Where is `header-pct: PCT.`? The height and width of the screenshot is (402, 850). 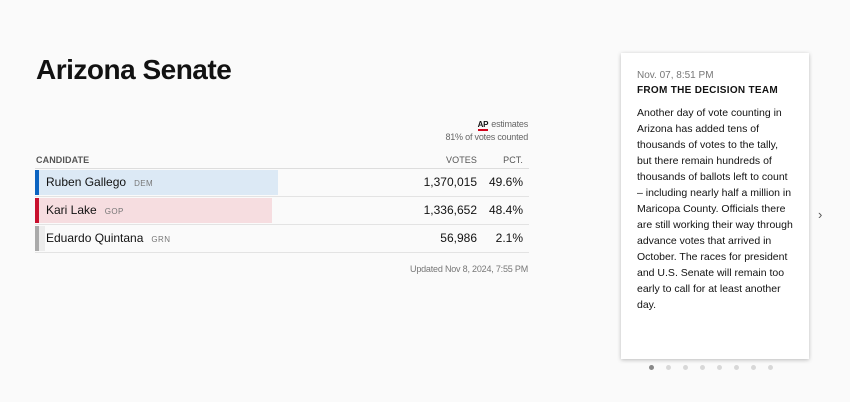 header-pct: PCT. is located at coordinates (513, 160).